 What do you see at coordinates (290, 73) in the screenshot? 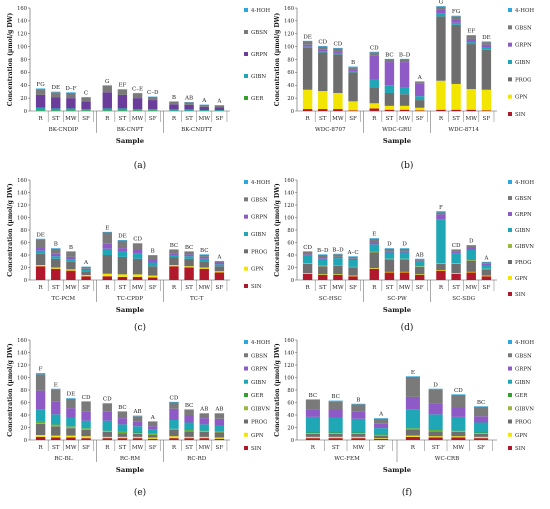
I see `y-tick-label: 60` at bounding box center [290, 73].